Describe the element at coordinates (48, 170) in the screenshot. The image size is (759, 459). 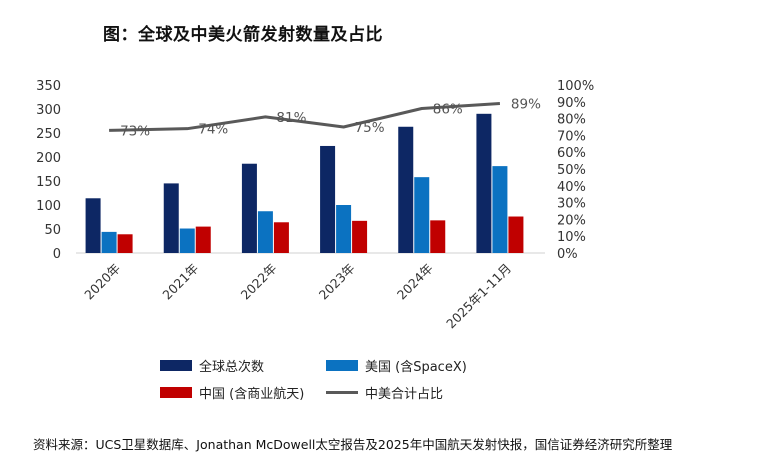
I see `left-axis: 0 50 100 150 200 250 300 350` at that location.